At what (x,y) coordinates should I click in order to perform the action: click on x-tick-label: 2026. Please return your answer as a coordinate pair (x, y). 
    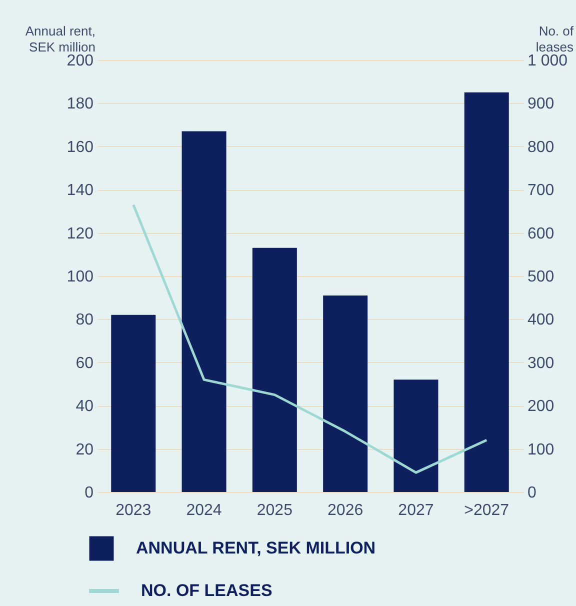
    Looking at the image, I should click on (346, 510).